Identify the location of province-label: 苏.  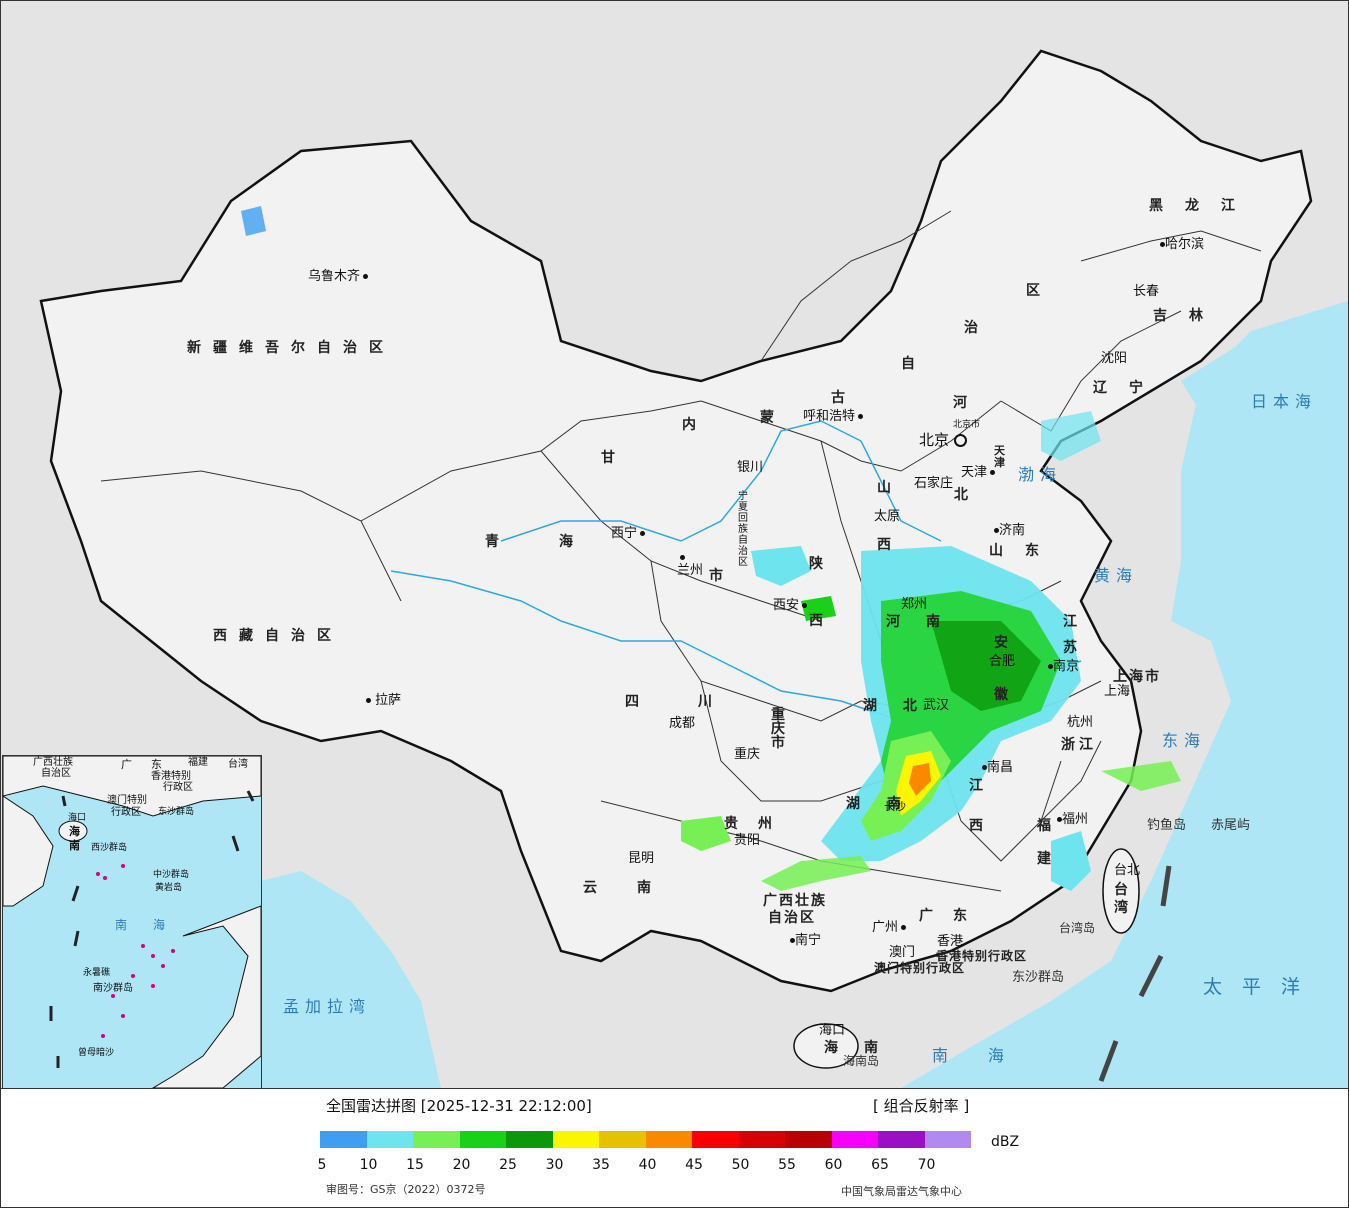
(1076, 648).